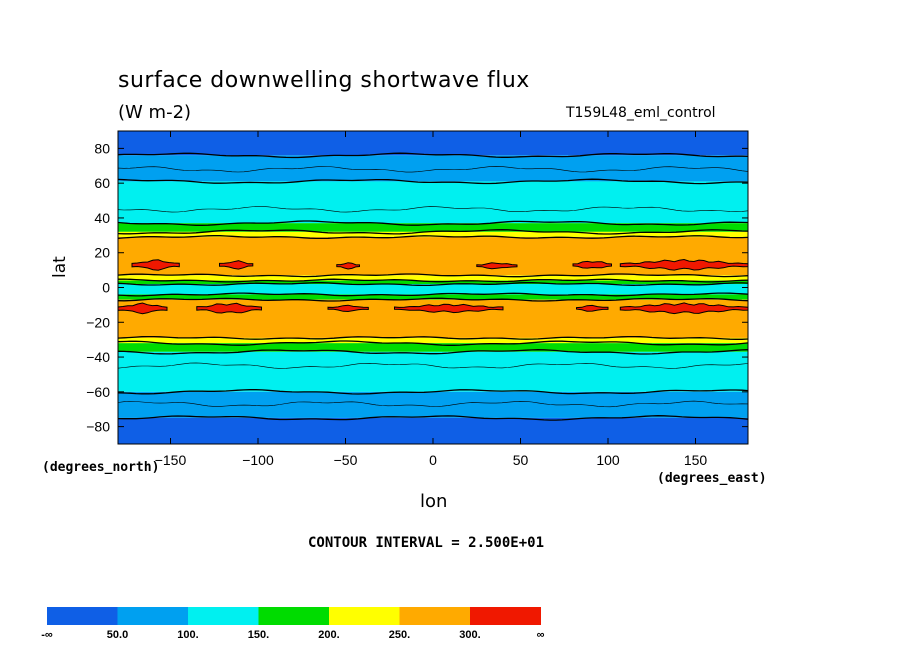  I want to click on colorbar-label-7: ∞, so click(541, 635).